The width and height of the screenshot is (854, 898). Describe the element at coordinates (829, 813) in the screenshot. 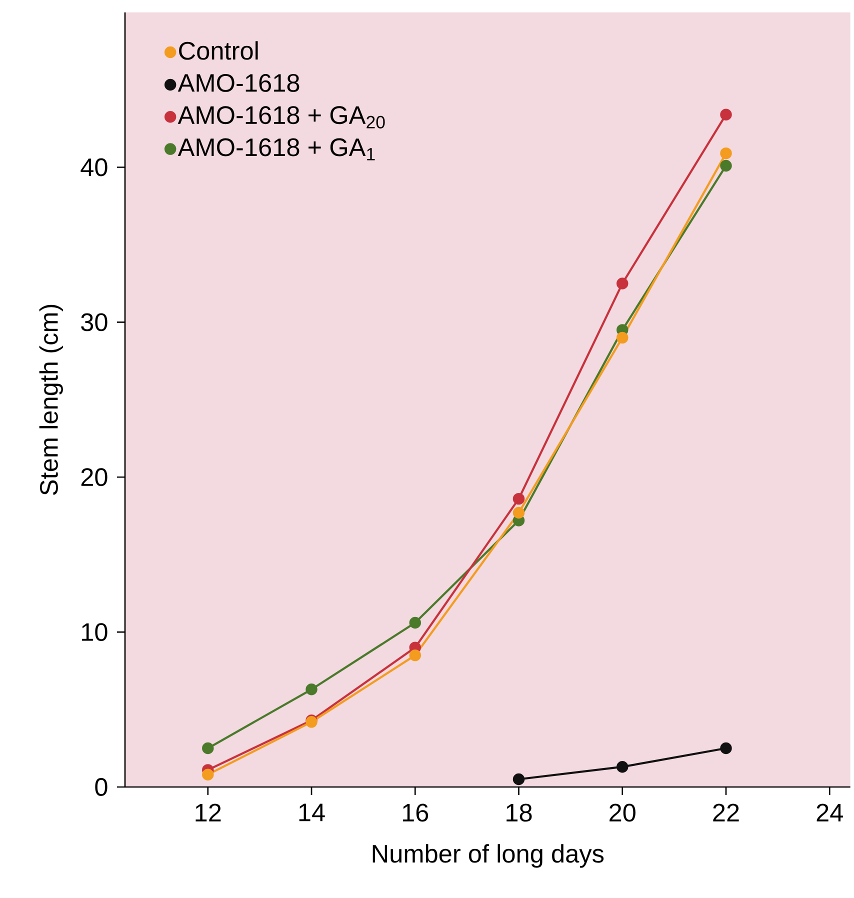

I see `x-tick-label: 24` at that location.